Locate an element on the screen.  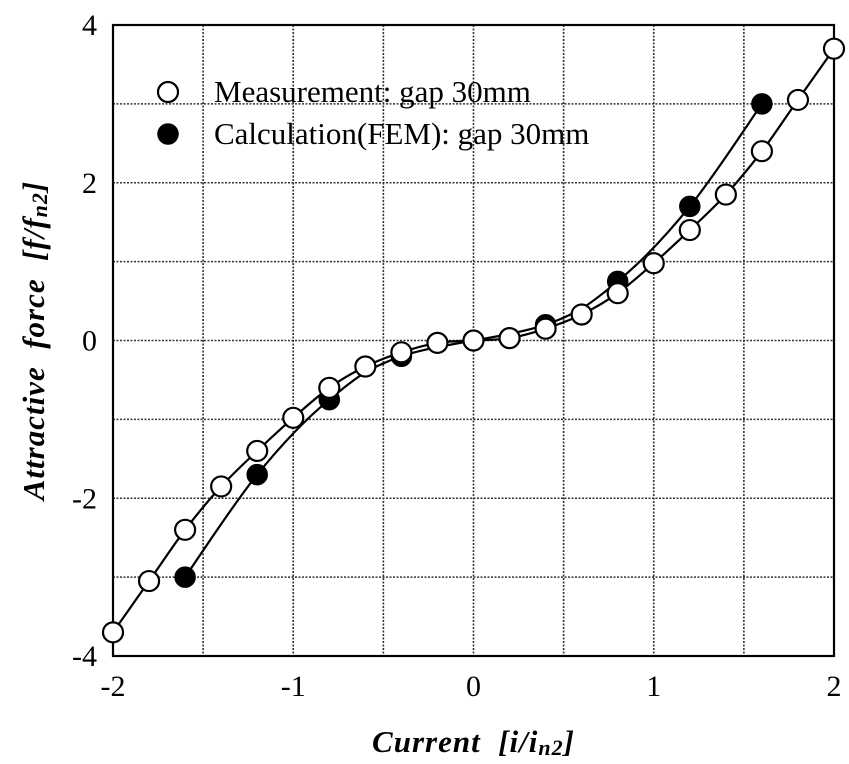
x-tick-label: 0 is located at coordinates (473, 686).